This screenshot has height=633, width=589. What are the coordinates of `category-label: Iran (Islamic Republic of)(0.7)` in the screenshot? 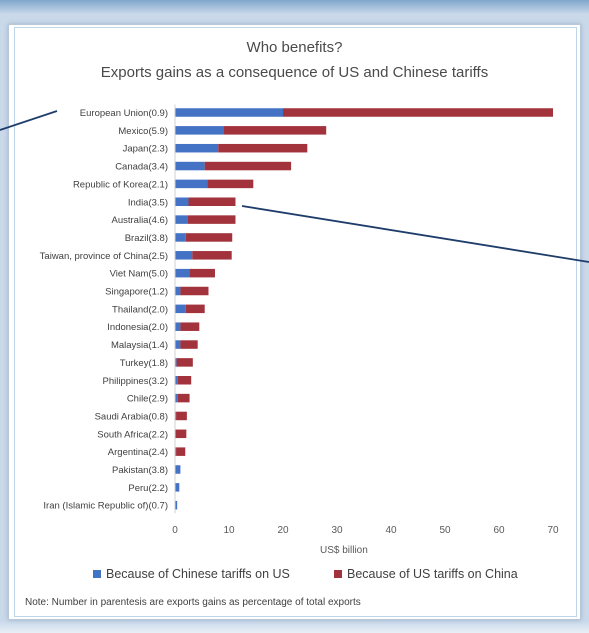 It's located at (105, 506).